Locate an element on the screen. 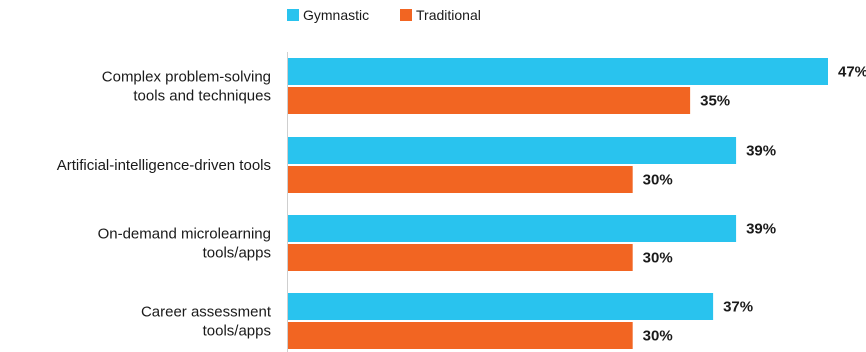 This screenshot has width=866, height=352. category-label: Complex problem-solving is located at coordinates (186, 77).